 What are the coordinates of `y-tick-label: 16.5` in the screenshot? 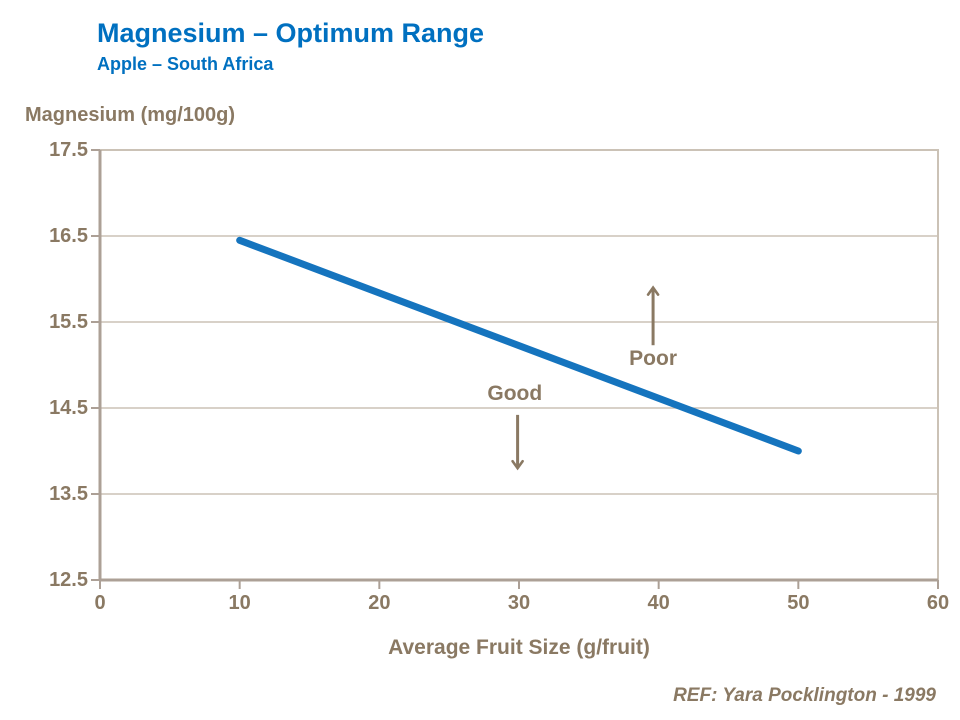 It's located at (68, 236).